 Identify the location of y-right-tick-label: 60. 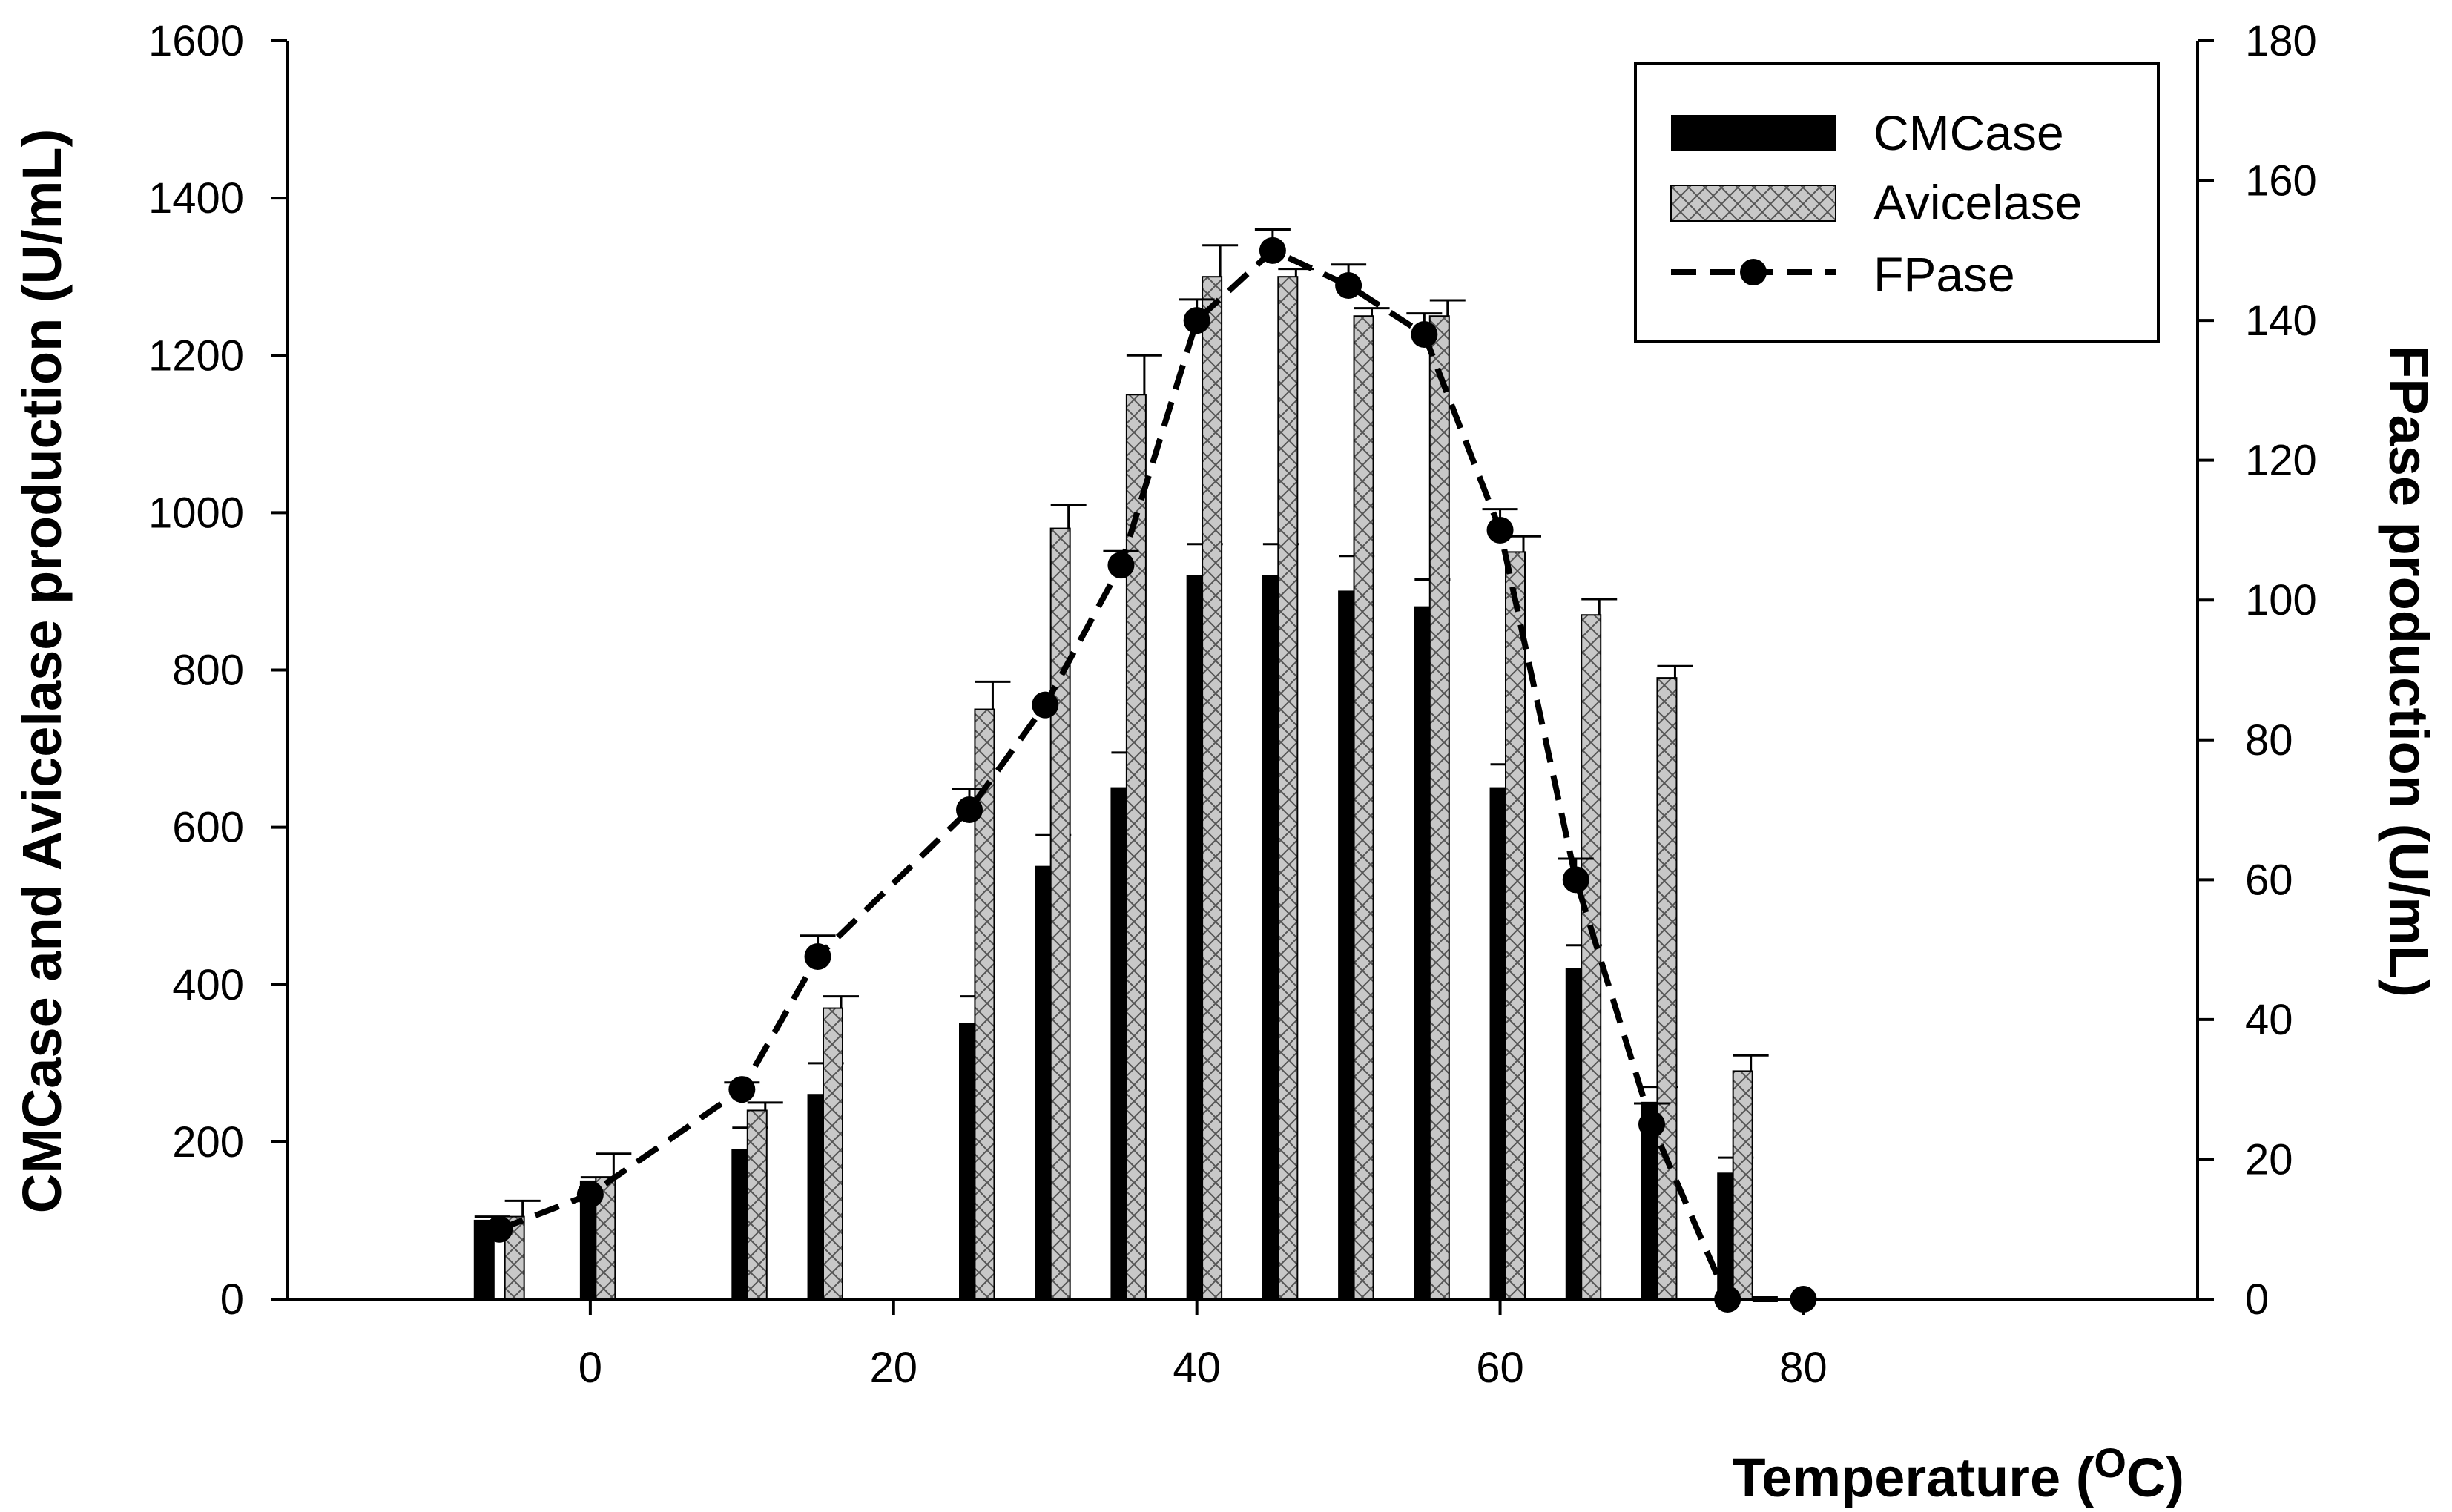
(2269, 880).